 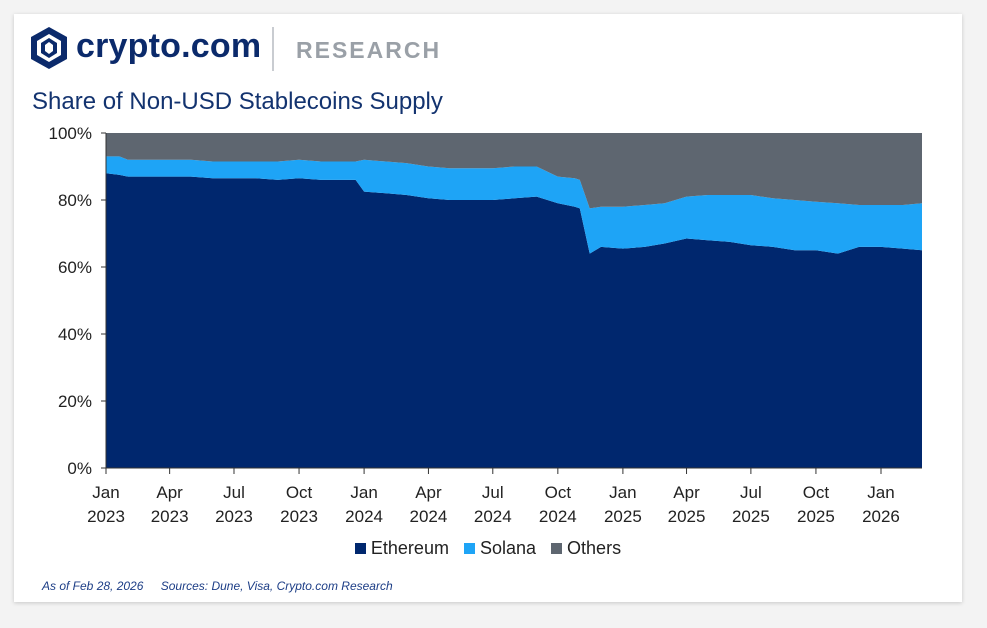 I want to click on y-tick-label: 60%, so click(x=75, y=267).